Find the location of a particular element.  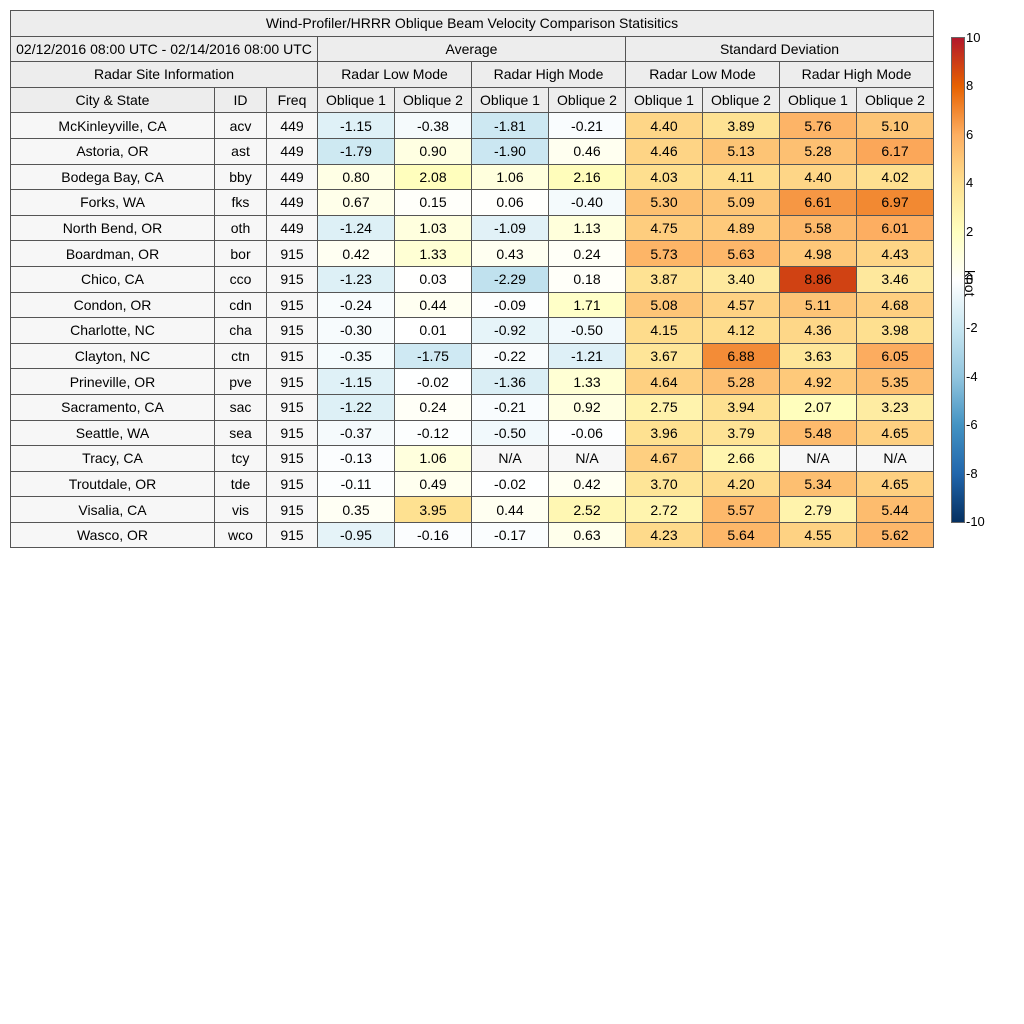

value-cell: 1.71 is located at coordinates (587, 305).